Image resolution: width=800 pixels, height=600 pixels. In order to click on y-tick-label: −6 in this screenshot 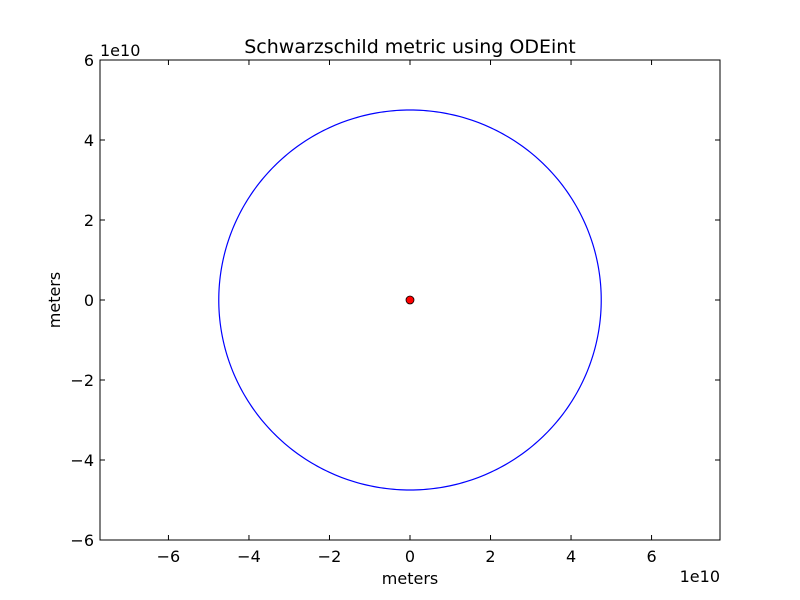, I will do `click(82, 540)`.